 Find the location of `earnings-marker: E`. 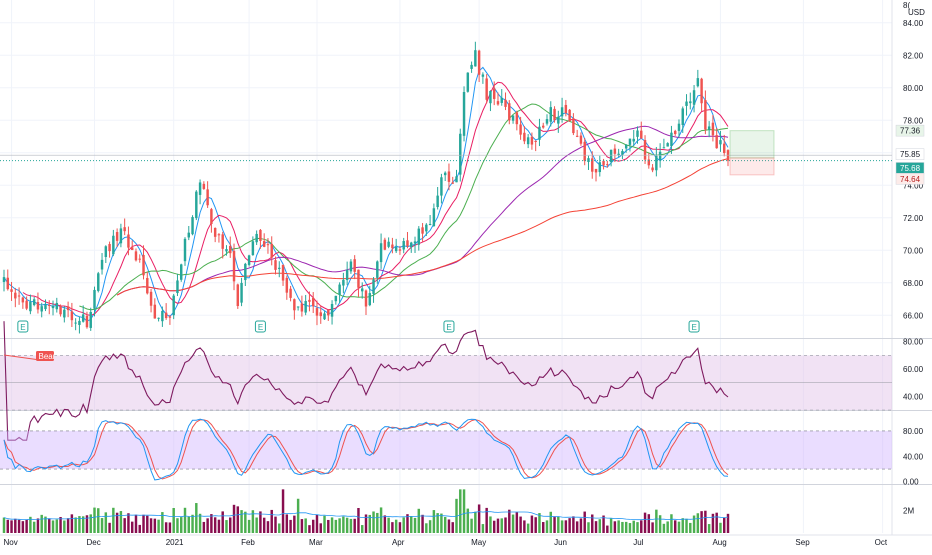

earnings-marker: E is located at coordinates (449, 326).